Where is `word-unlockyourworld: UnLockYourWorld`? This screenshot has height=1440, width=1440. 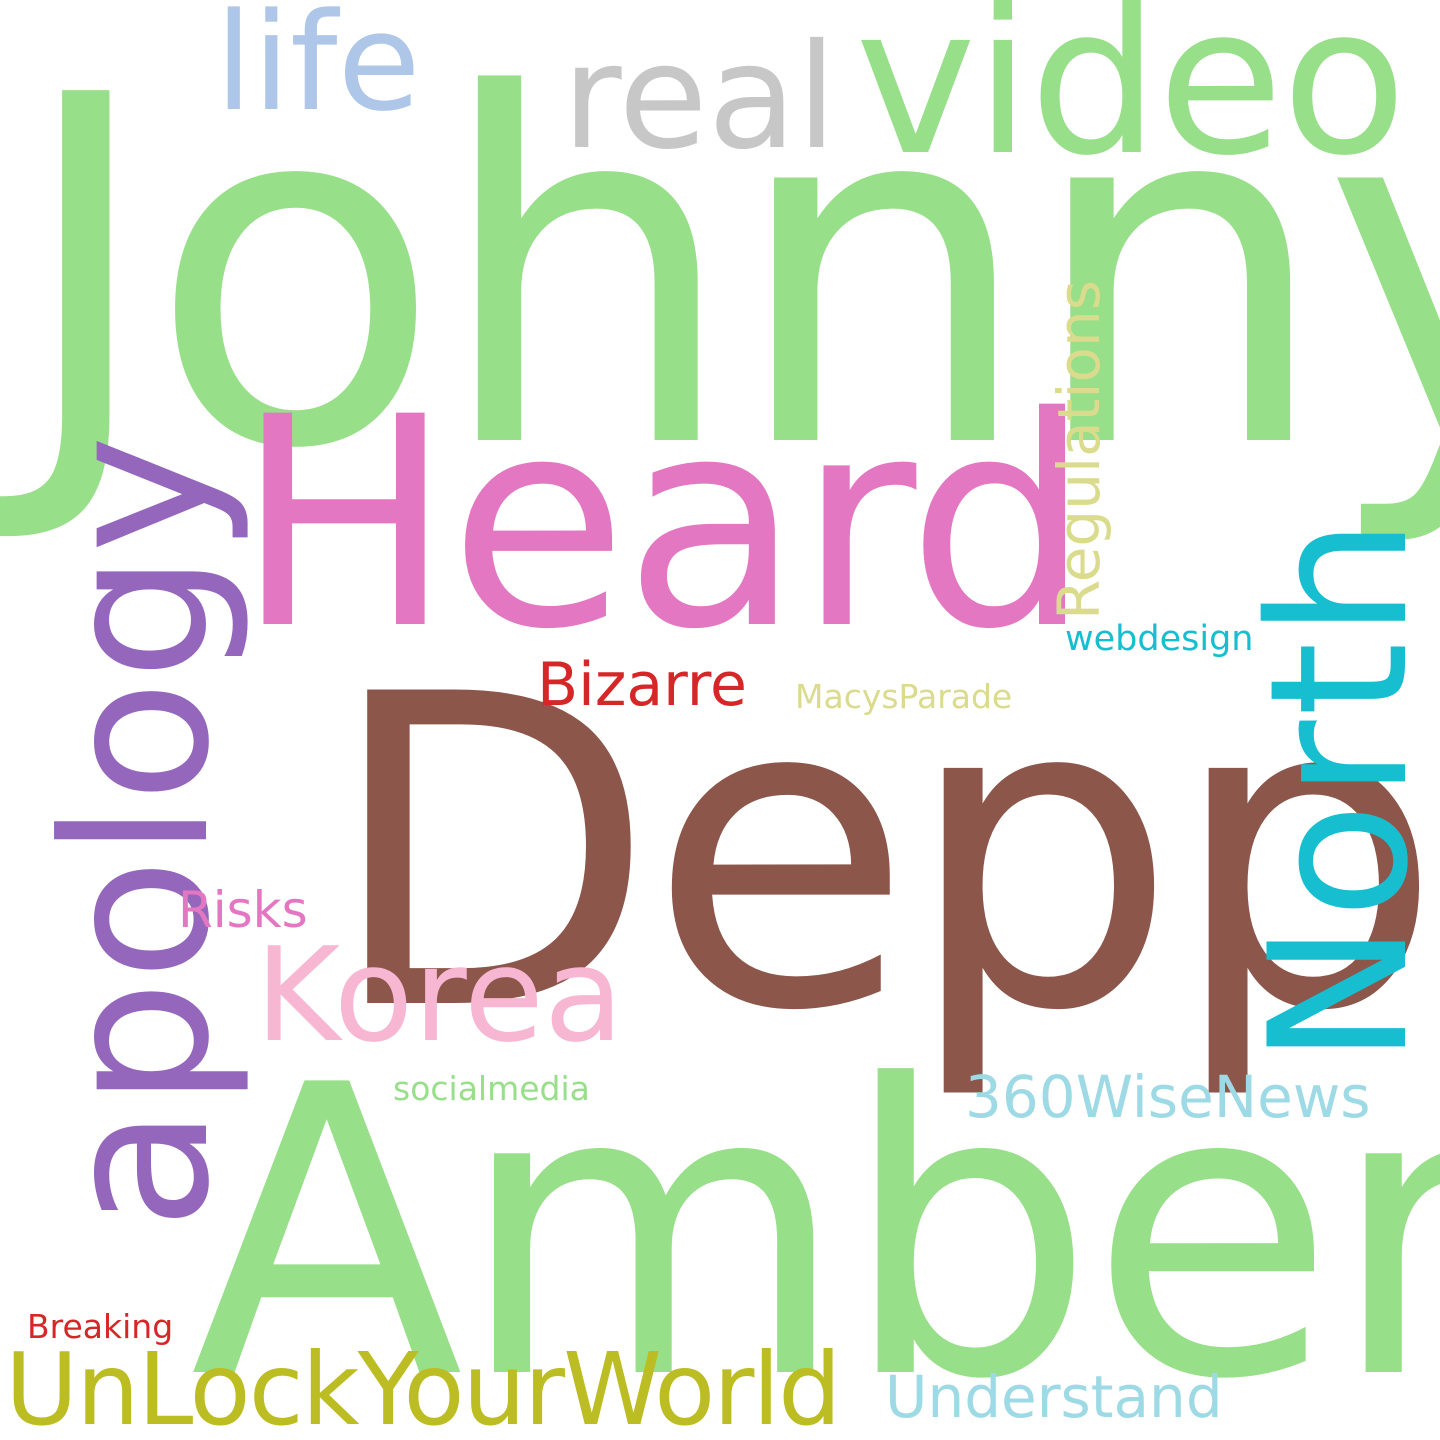 word-unlockyourworld: UnLockYourWorld is located at coordinates (423, 1385).